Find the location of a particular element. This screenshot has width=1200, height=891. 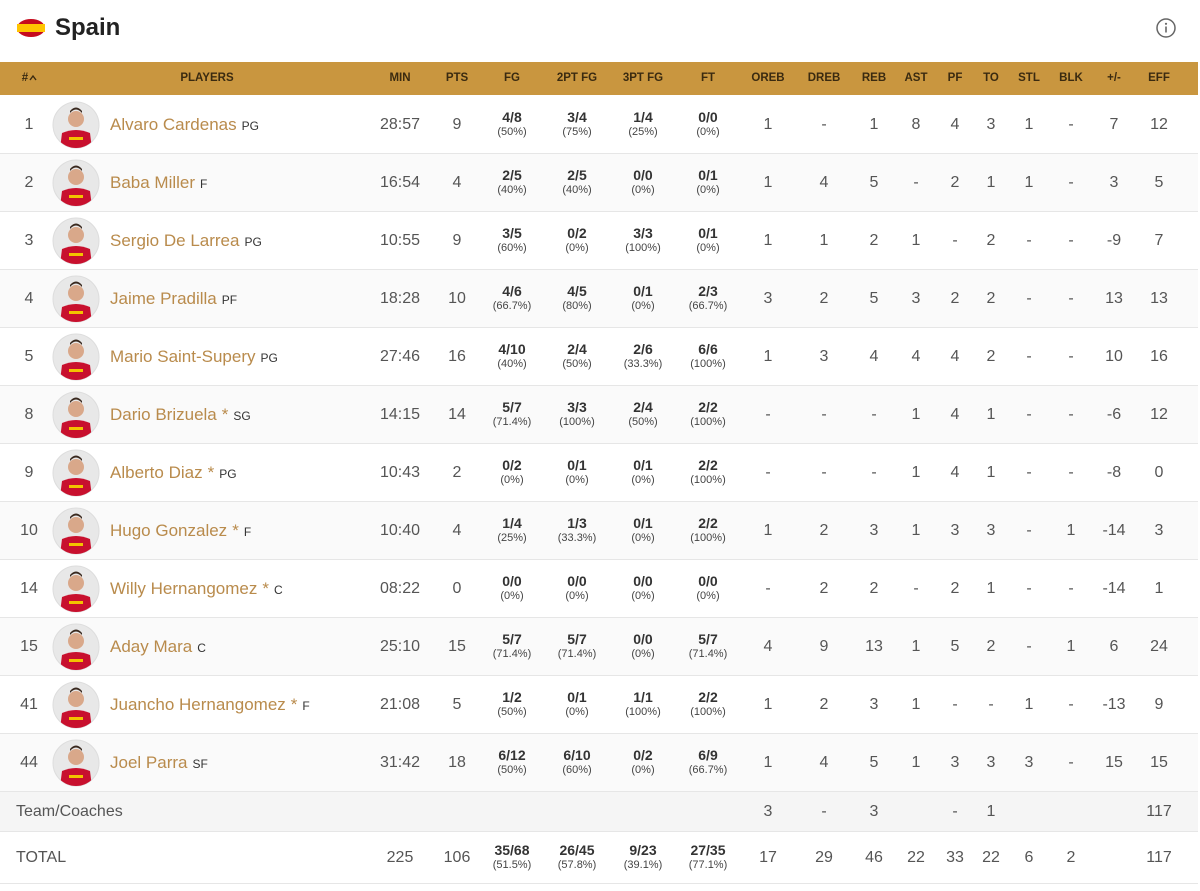

stat-cell: 17 is located at coordinates (768, 857).